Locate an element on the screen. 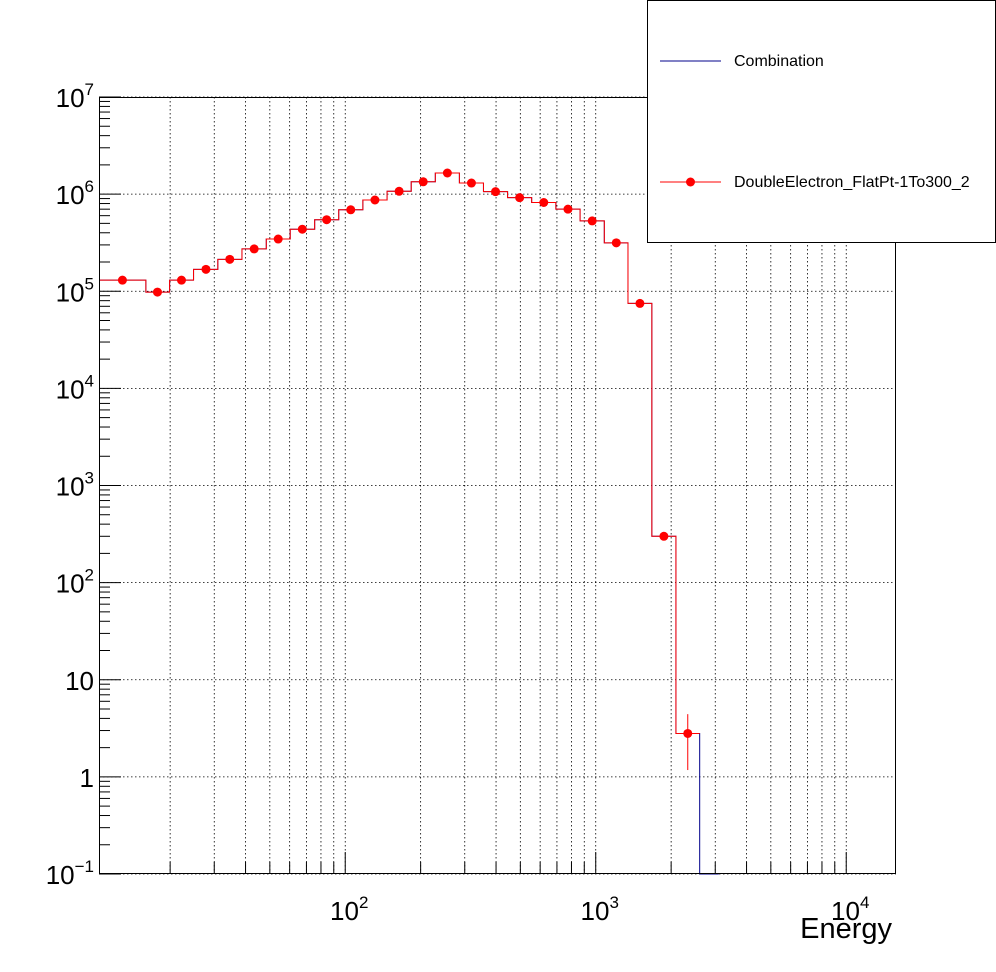  y-tick-label: 10³ is located at coordinates (75, 485).